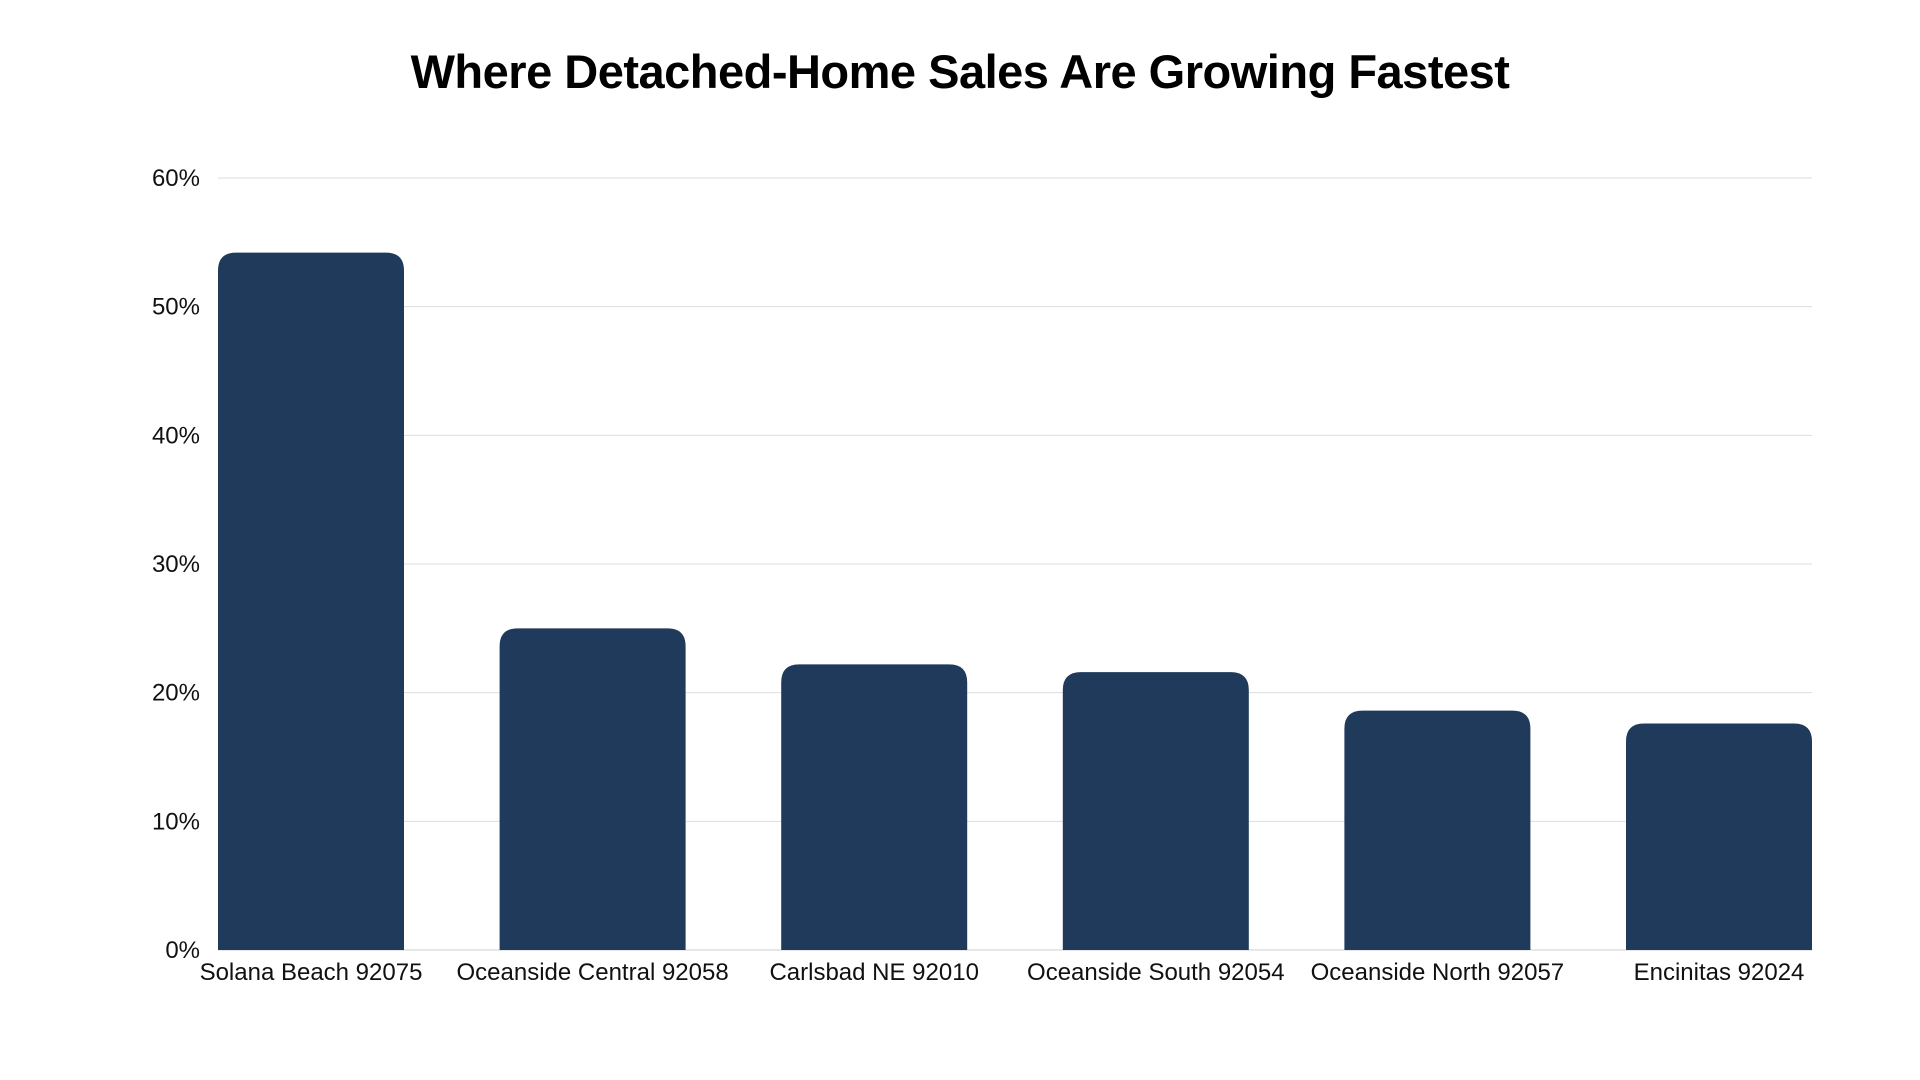 This screenshot has height=1080, width=1920. What do you see at coordinates (176, 693) in the screenshot?
I see `y-tick-label: 20%` at bounding box center [176, 693].